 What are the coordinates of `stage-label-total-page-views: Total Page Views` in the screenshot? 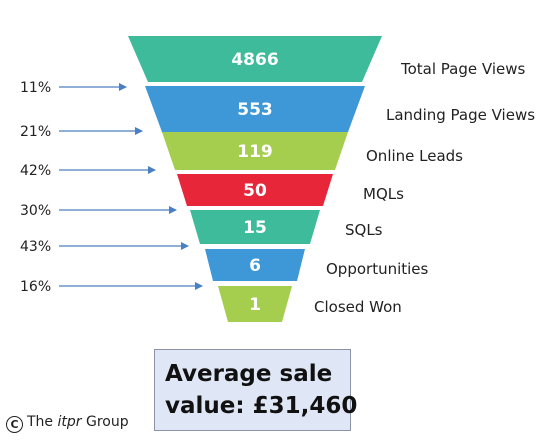 It's located at (462, 69).